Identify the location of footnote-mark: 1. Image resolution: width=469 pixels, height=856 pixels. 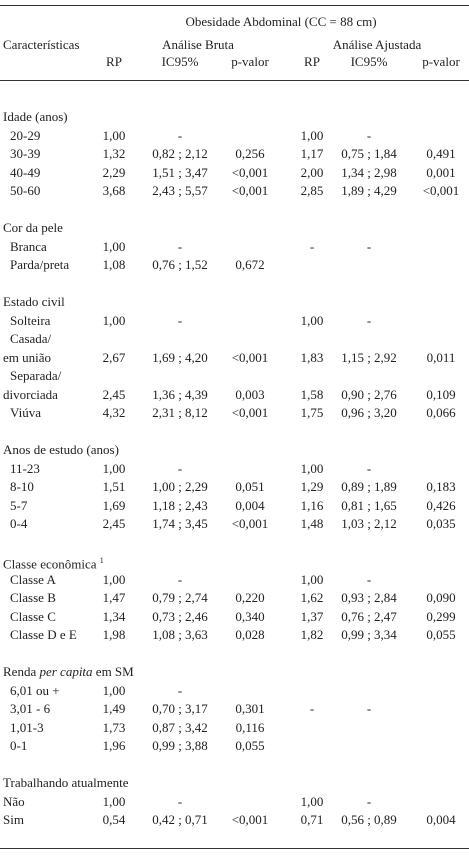
(101, 560).